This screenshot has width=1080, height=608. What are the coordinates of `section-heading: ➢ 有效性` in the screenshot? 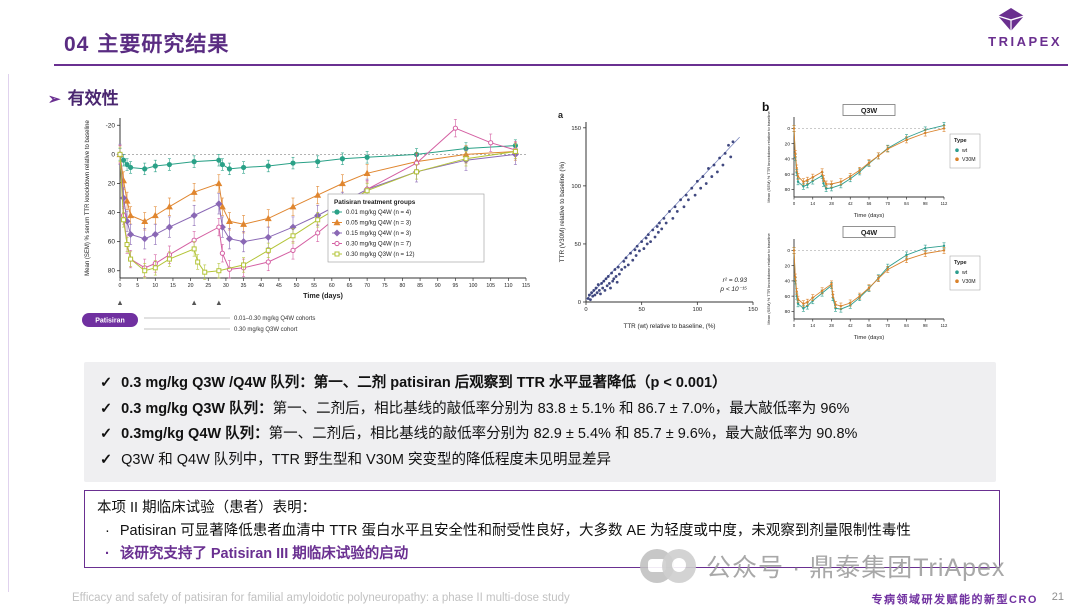 It's located at (83, 96).